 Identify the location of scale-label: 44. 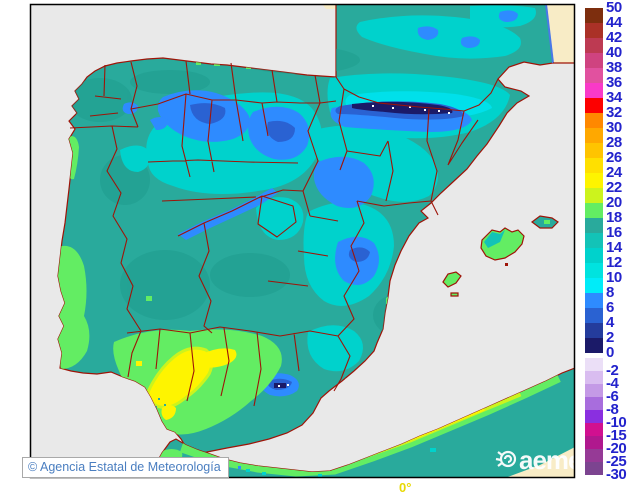
(614, 22).